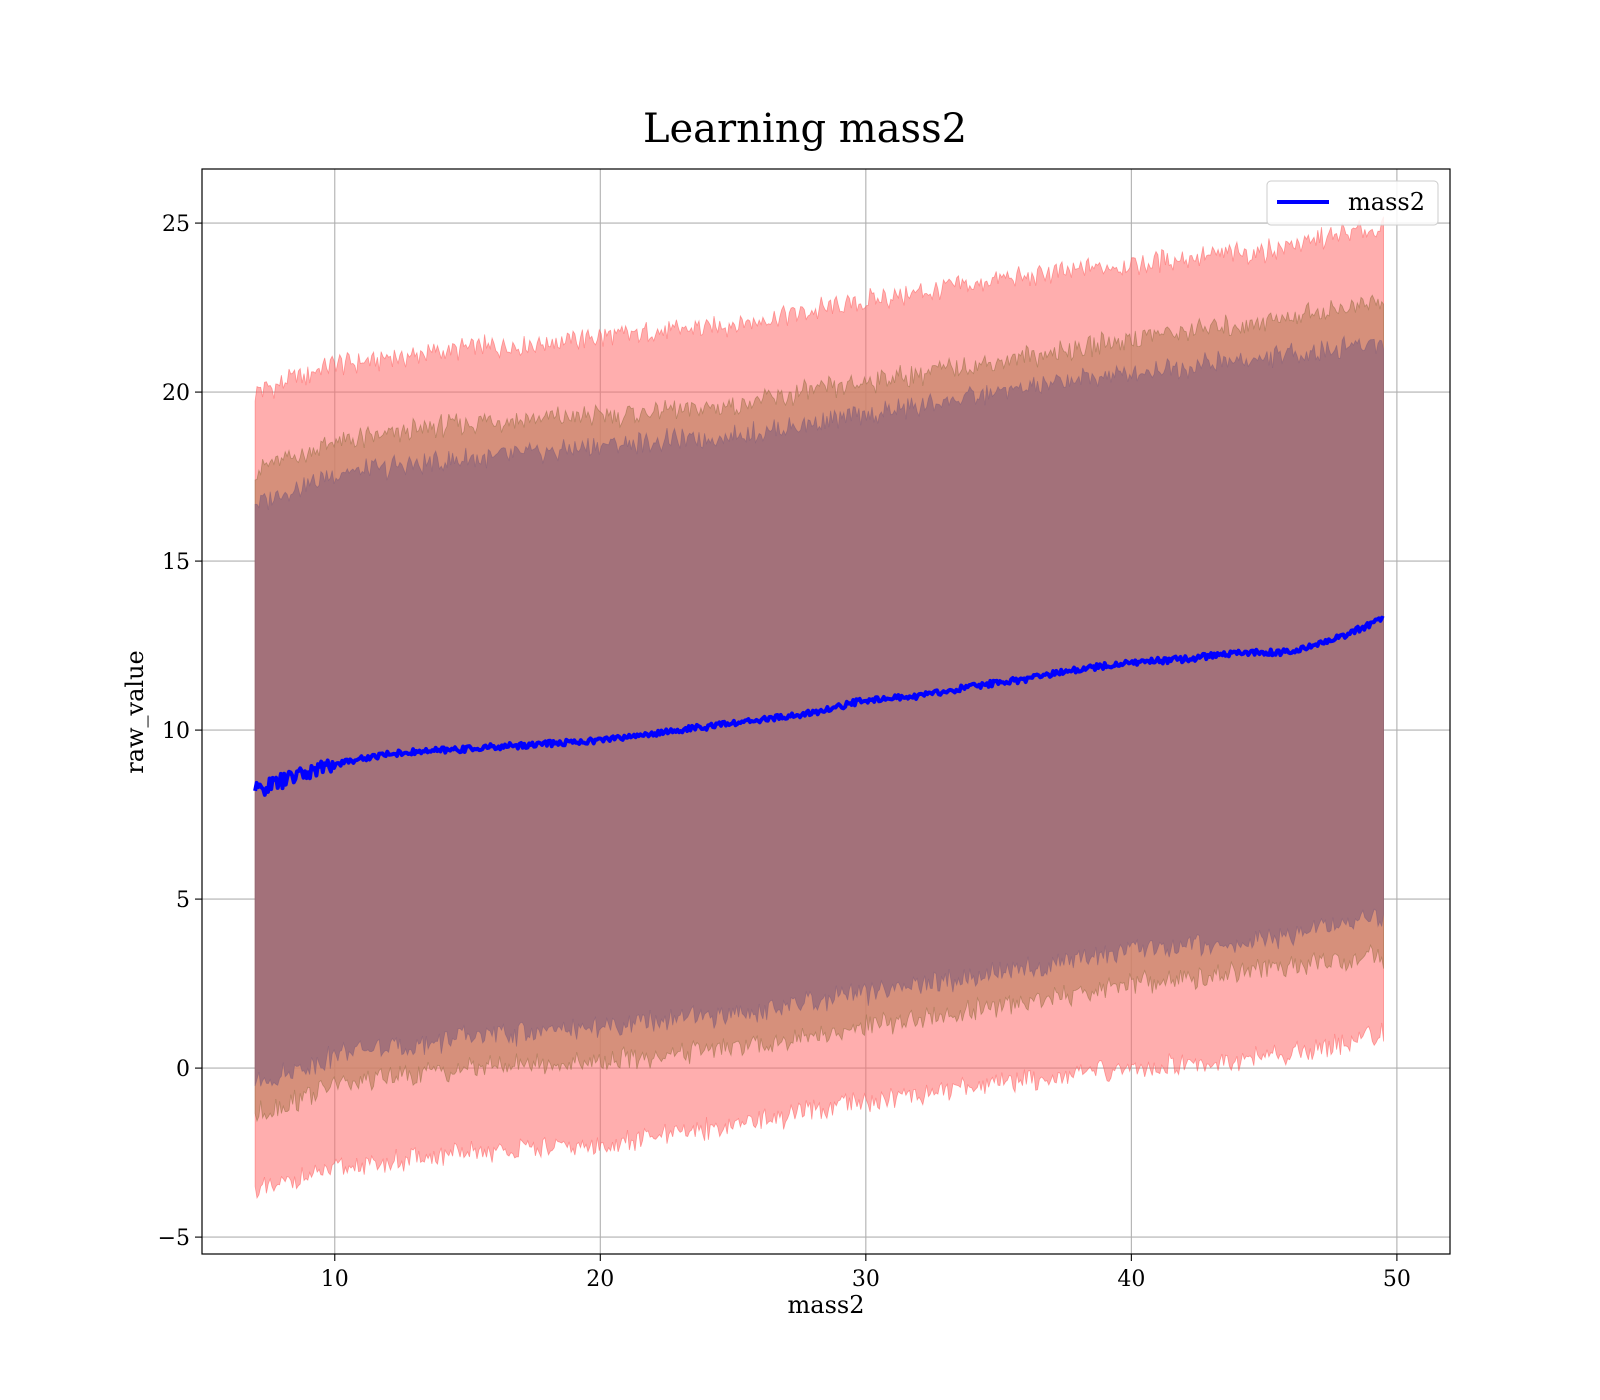 The height and width of the screenshot is (1400, 1600). Describe the element at coordinates (183, 1069) in the screenshot. I see `y-tick-label: 0` at that location.